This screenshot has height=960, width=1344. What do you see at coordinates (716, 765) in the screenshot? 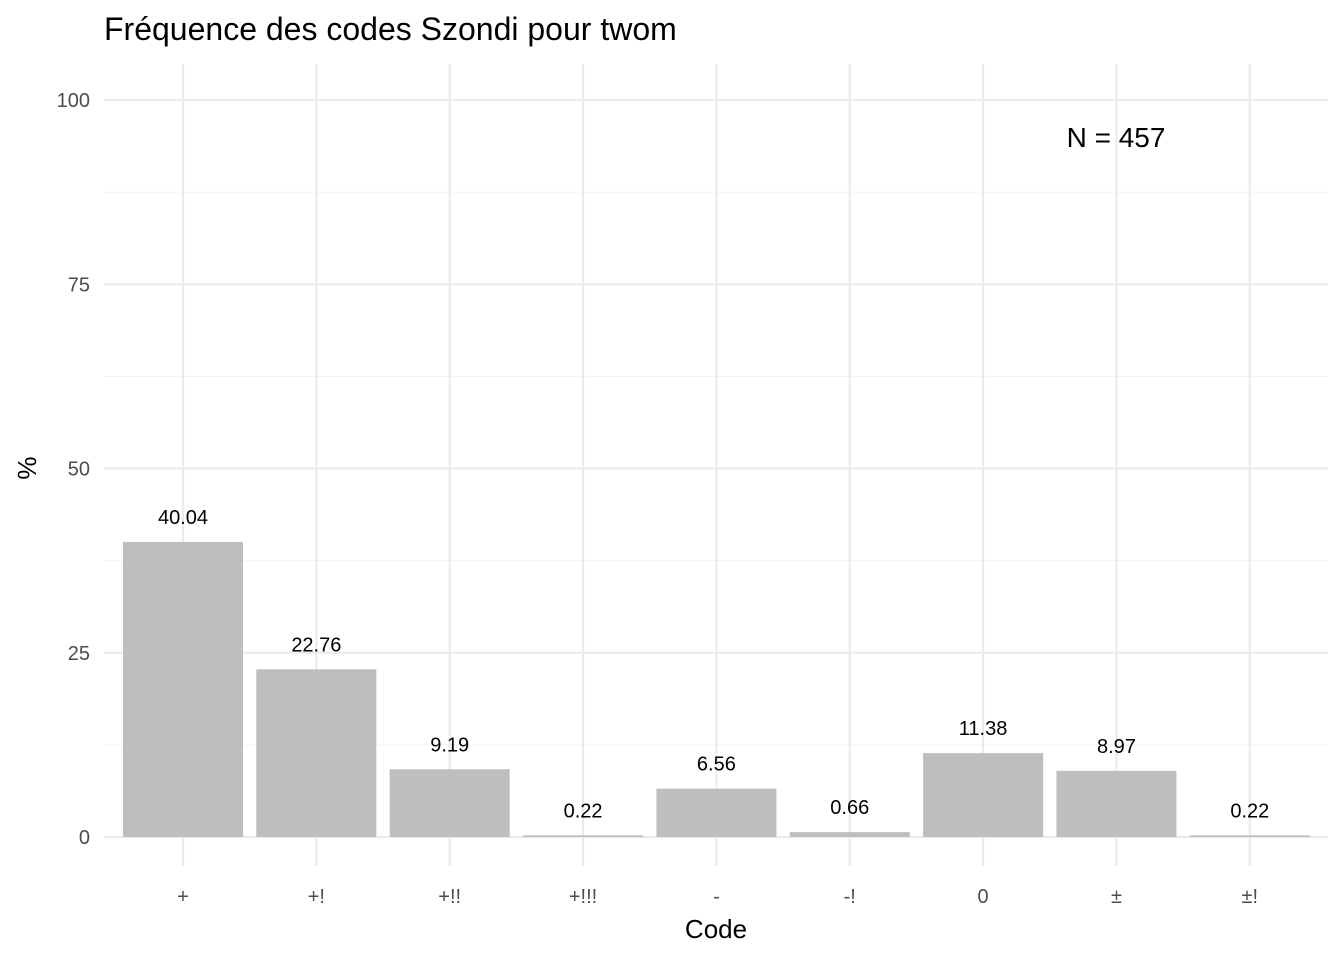
I see `bar-value-label: 6.56` at bounding box center [716, 765].